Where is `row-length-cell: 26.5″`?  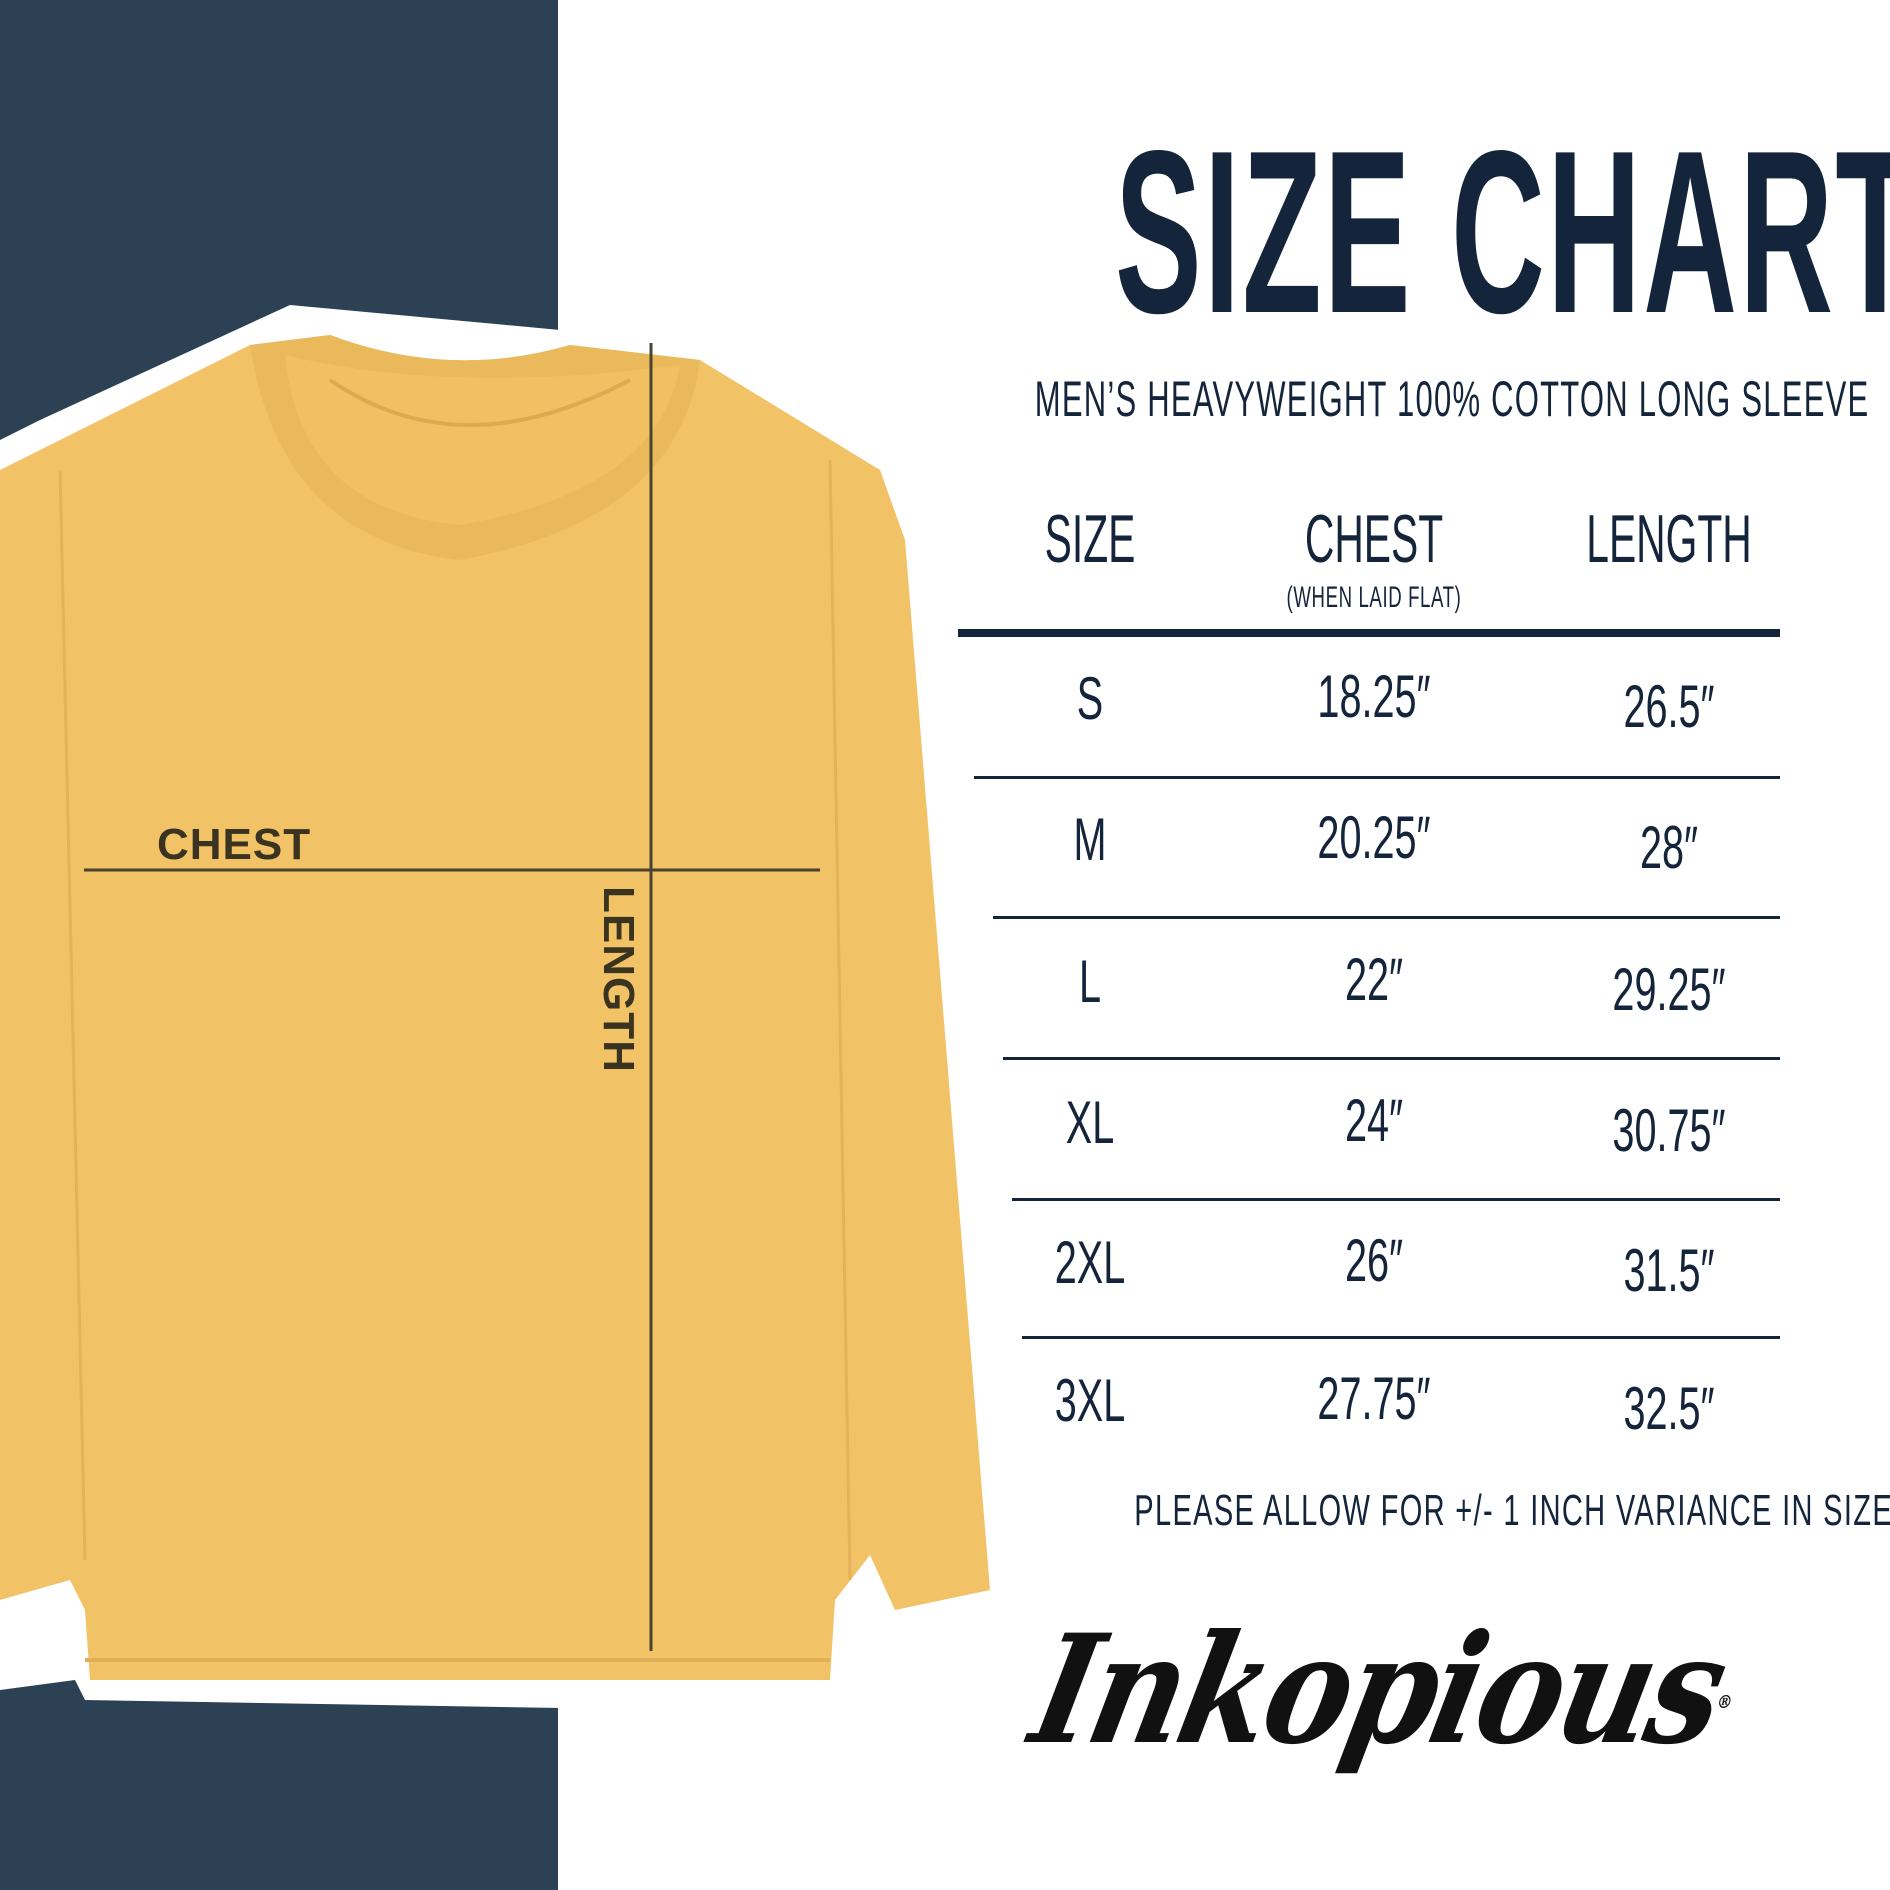 row-length-cell: 26.5″ is located at coordinates (1669, 706).